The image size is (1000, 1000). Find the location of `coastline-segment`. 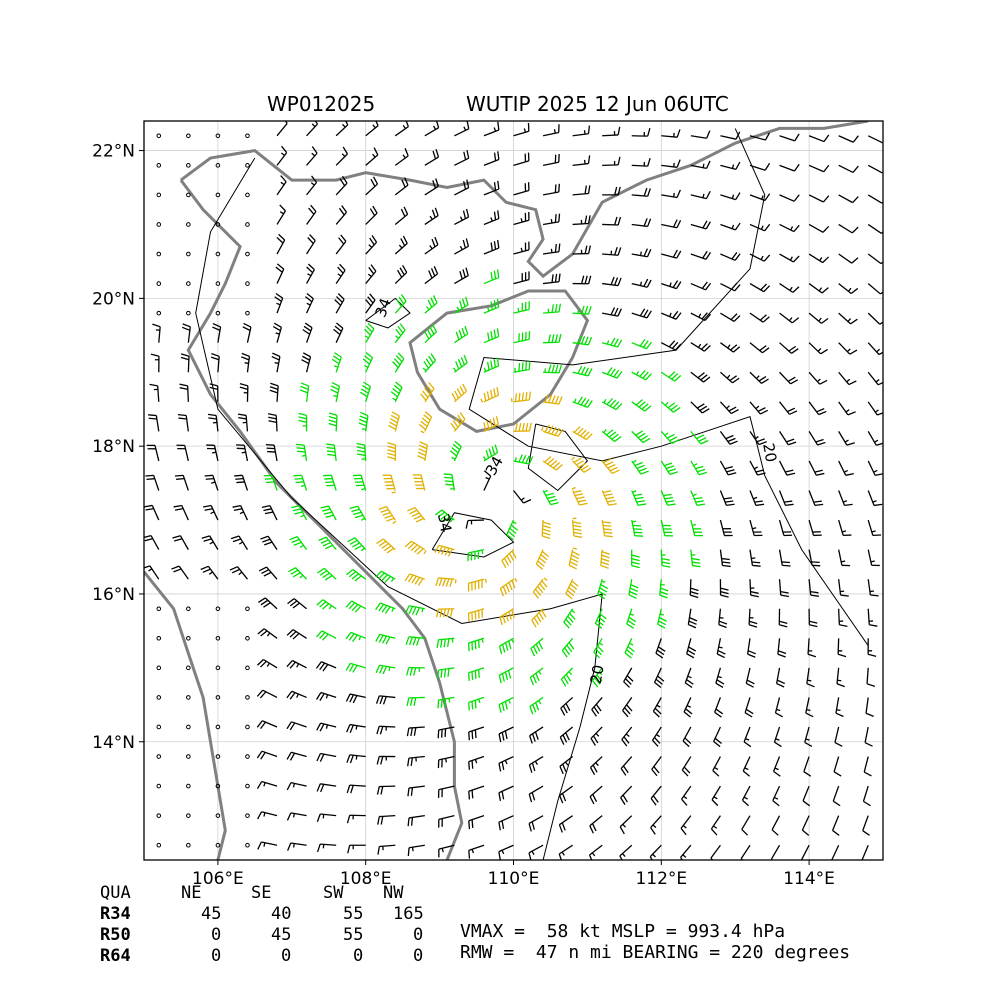

coastline-segment is located at coordinates (499, 361).